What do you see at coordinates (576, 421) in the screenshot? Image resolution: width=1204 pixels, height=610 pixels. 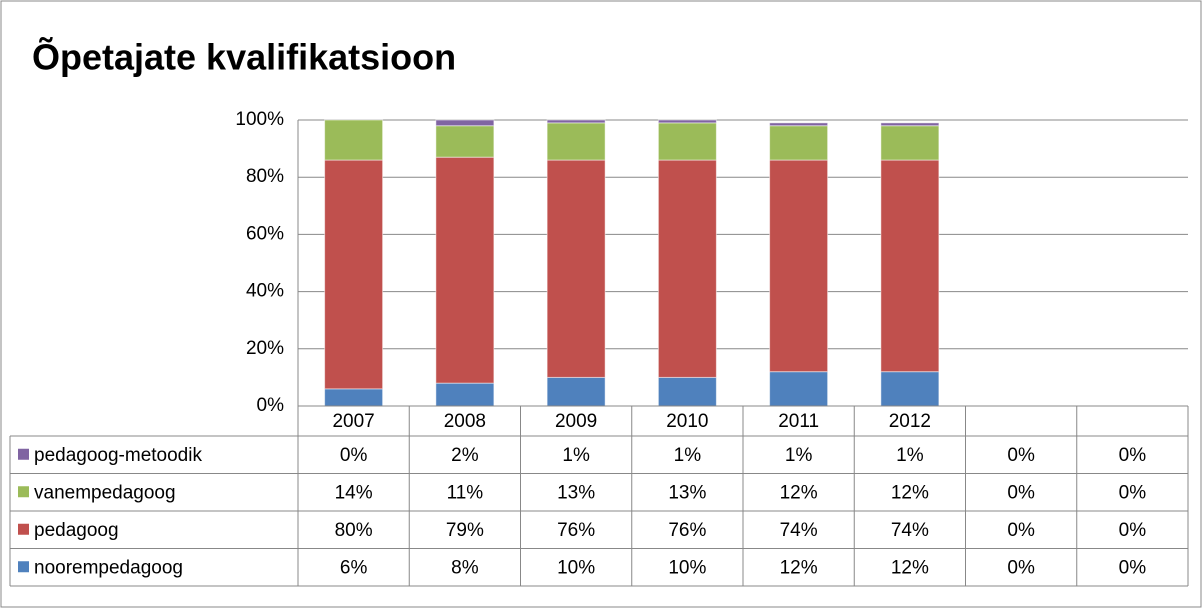 I see `x-tick-label: 2009` at bounding box center [576, 421].